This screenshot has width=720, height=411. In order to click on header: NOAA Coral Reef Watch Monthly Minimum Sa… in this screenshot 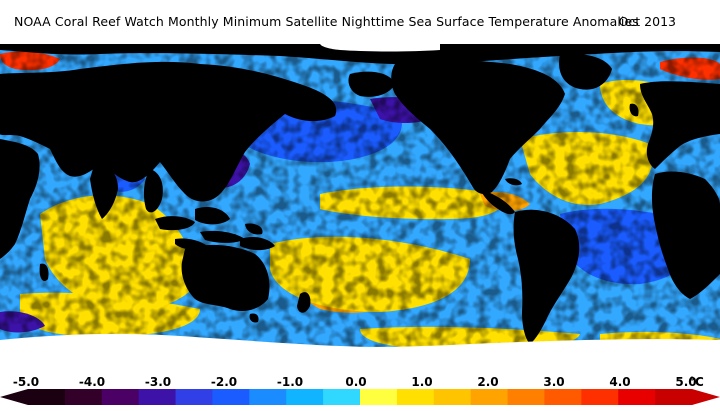, I will do `click(360, 22)`.